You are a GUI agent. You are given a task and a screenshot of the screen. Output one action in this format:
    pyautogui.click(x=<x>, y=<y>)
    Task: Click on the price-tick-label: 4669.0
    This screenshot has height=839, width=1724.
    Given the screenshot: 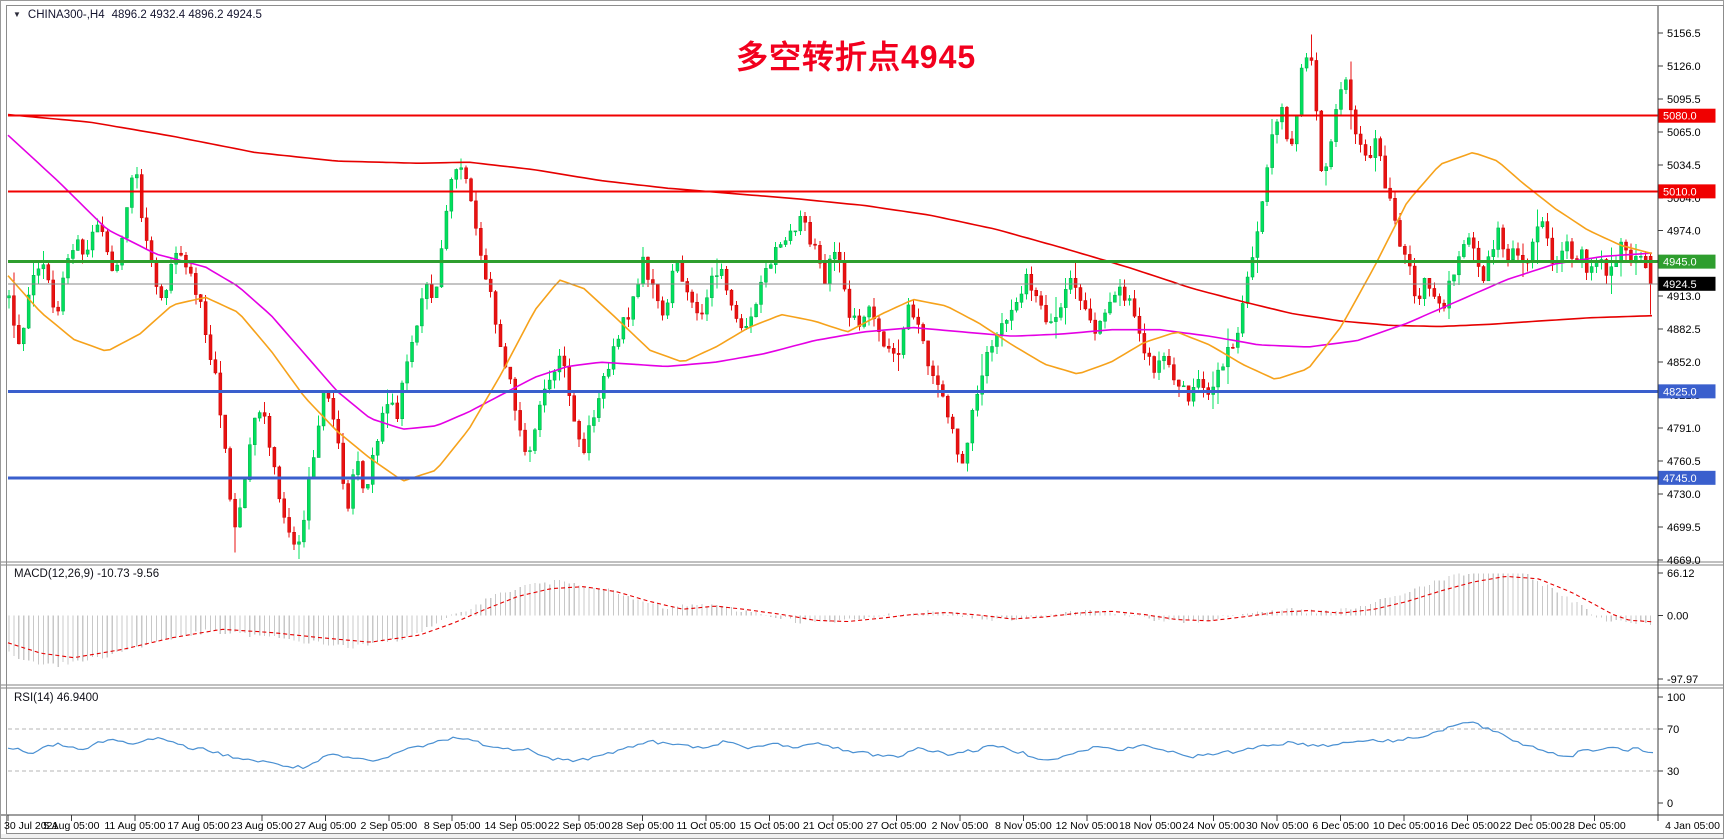 What is the action you would take?
    pyautogui.click(x=1684, y=561)
    